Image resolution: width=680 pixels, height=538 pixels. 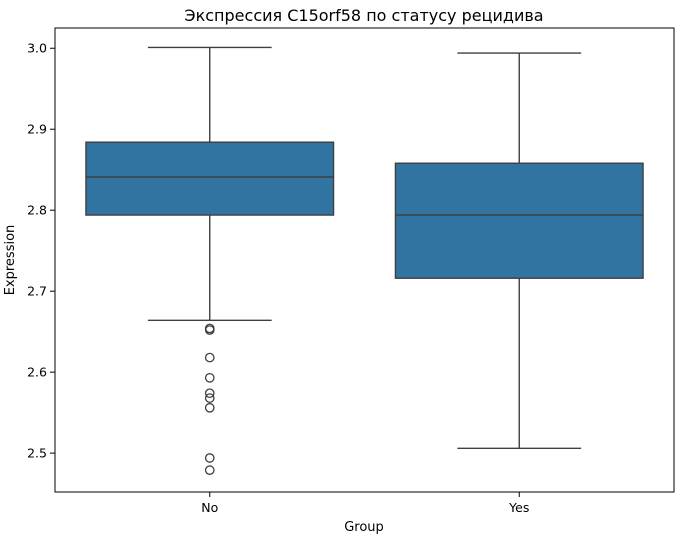 What do you see at coordinates (37, 129) in the screenshot?
I see `y-tick-label: 2.9` at bounding box center [37, 129].